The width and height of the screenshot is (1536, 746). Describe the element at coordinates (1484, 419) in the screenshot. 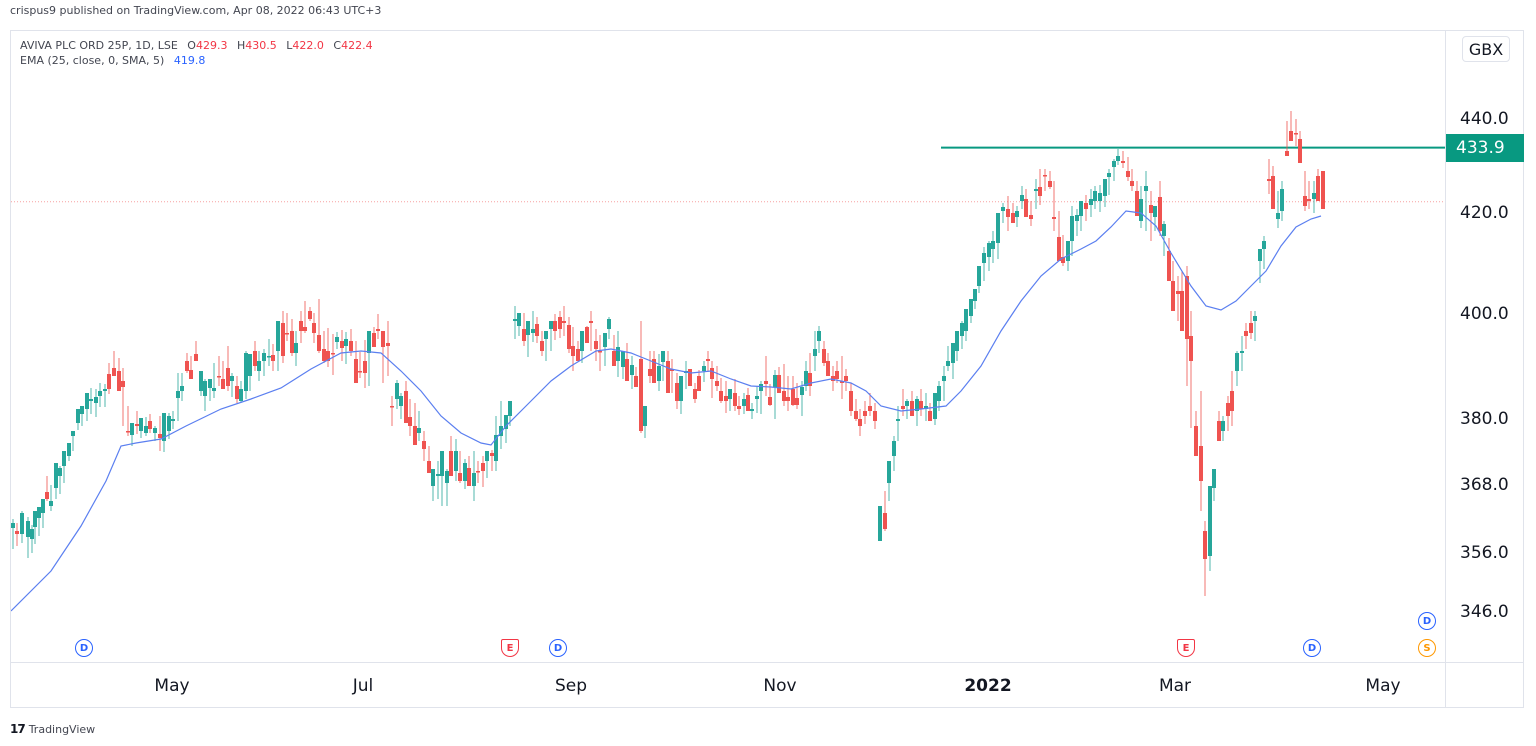

I see `price-tick-label: 380.0` at that location.